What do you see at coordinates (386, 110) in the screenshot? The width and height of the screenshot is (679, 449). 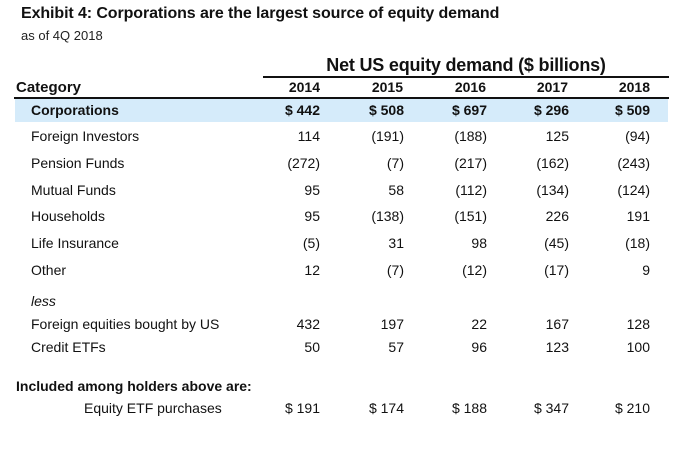 I see `cell-2015: $ 508` at bounding box center [386, 110].